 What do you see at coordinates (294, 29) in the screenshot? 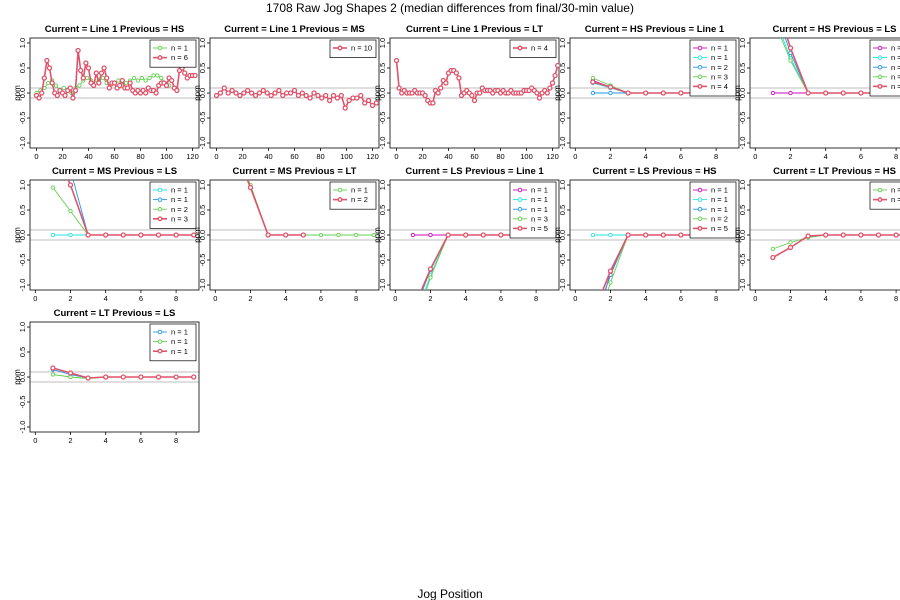
I see `panel-title: Current = Line 1 Previous = MS` at bounding box center [294, 29].